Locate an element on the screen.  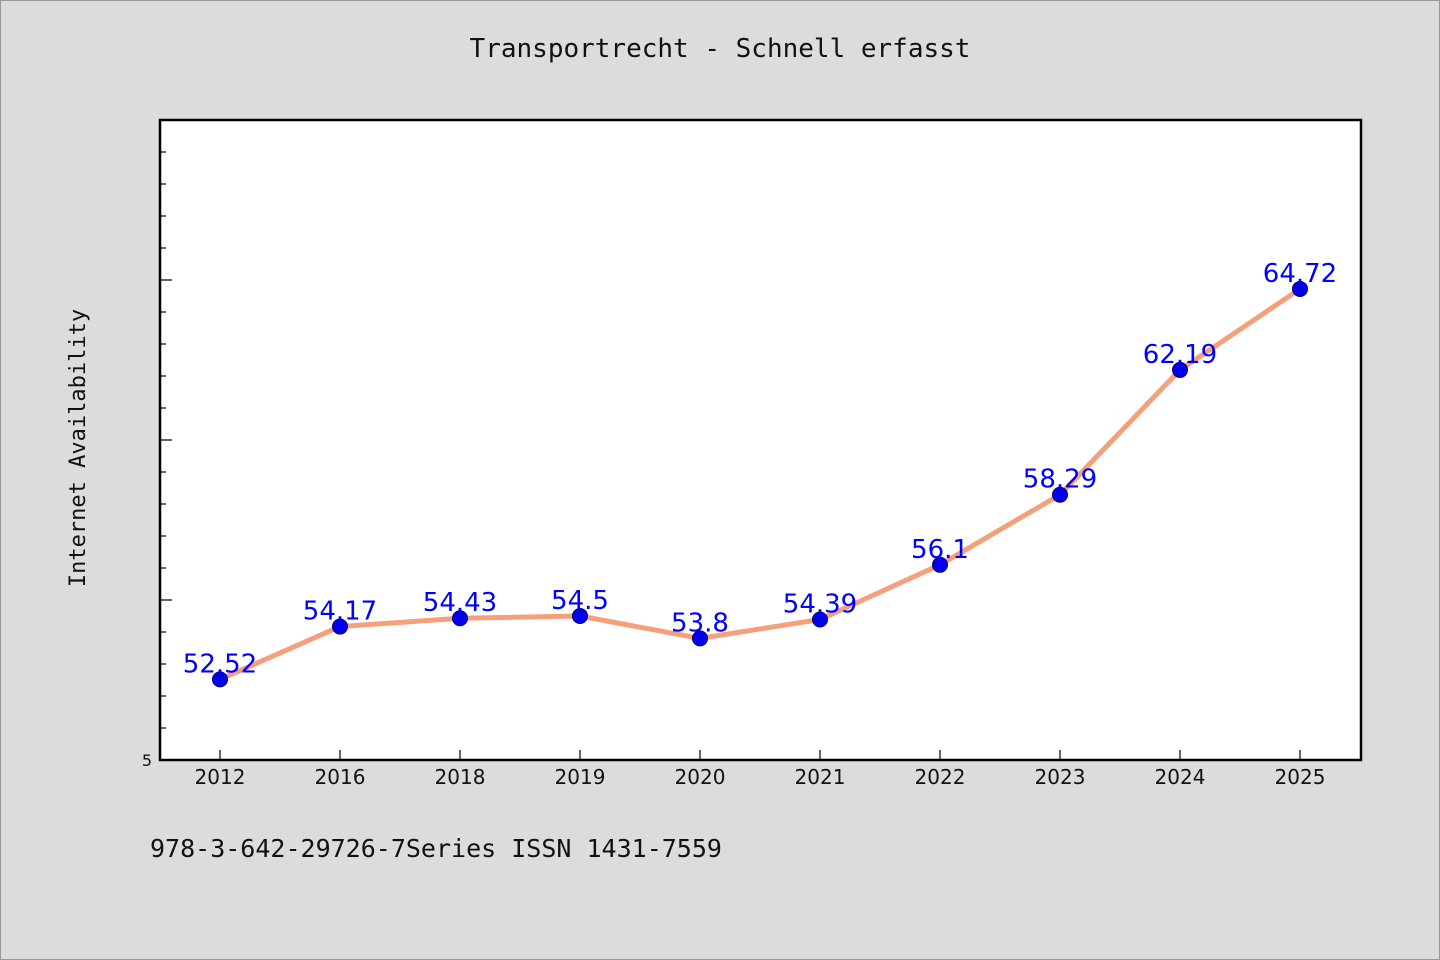
footnote: 978-3-642-29726-7Series ISSN 1431-7559 is located at coordinates (436, 848).